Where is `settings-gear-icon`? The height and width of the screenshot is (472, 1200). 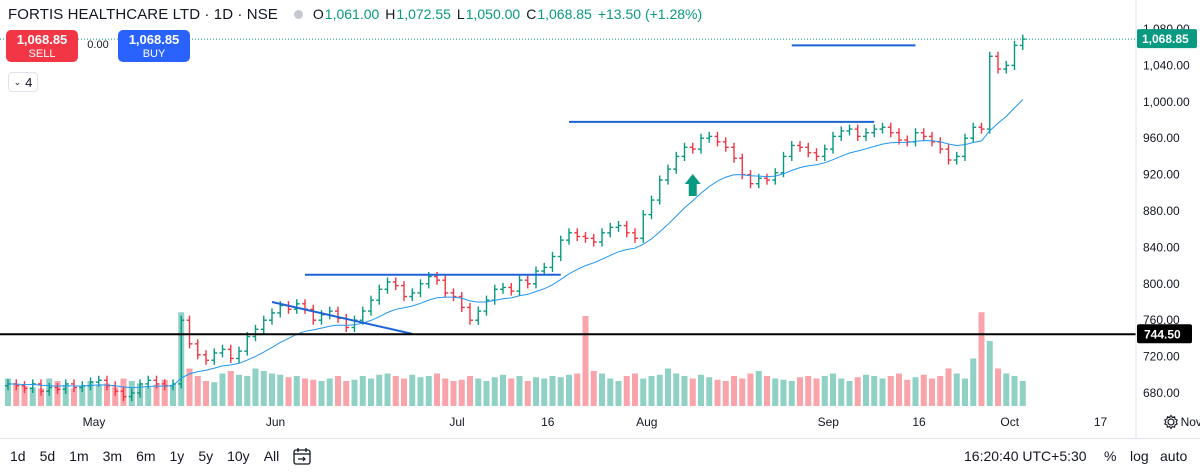 settings-gear-icon is located at coordinates (1171, 422).